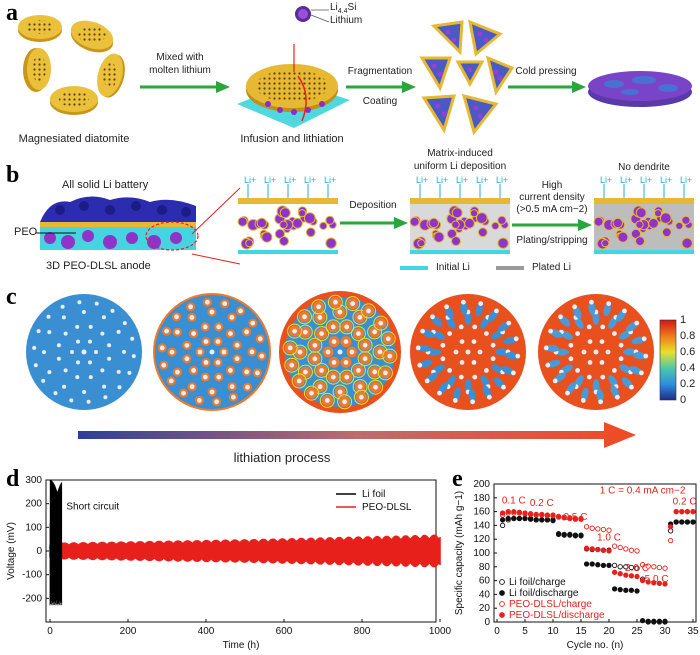 The height and width of the screenshot is (655, 700). I want to click on label-matrix-induced: Matrix-induced, so click(460, 153).